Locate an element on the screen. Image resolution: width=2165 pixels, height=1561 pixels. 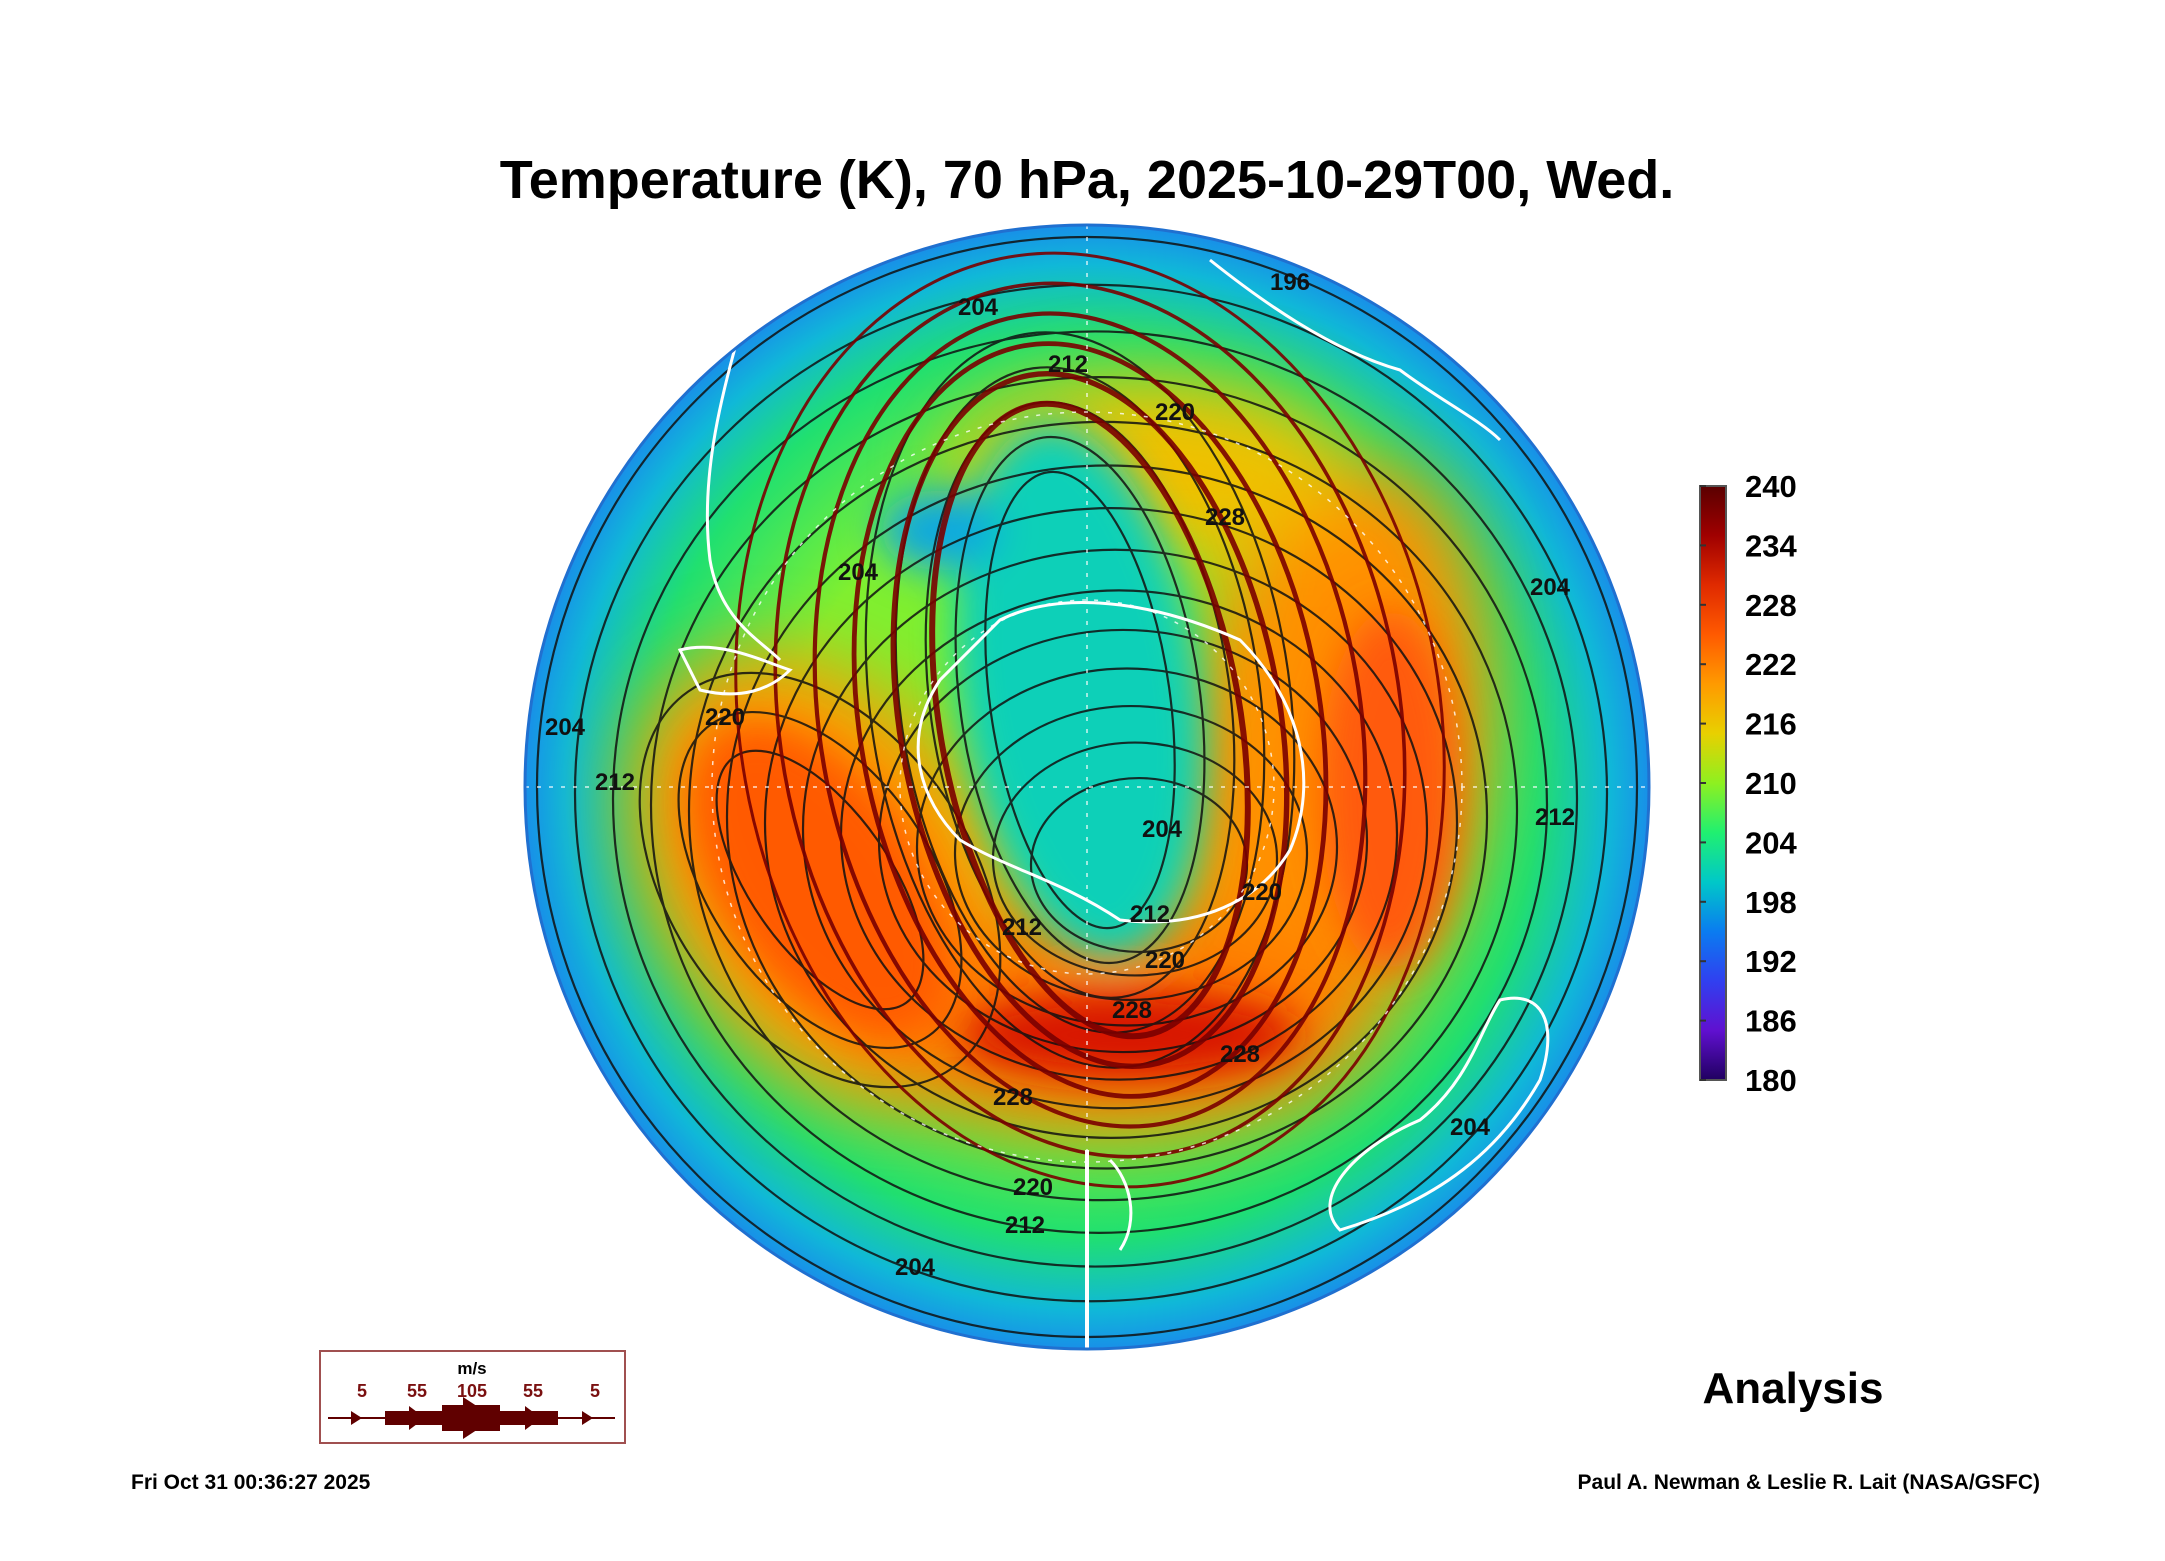
wind-streamline is located at coordinates (1090, 720).